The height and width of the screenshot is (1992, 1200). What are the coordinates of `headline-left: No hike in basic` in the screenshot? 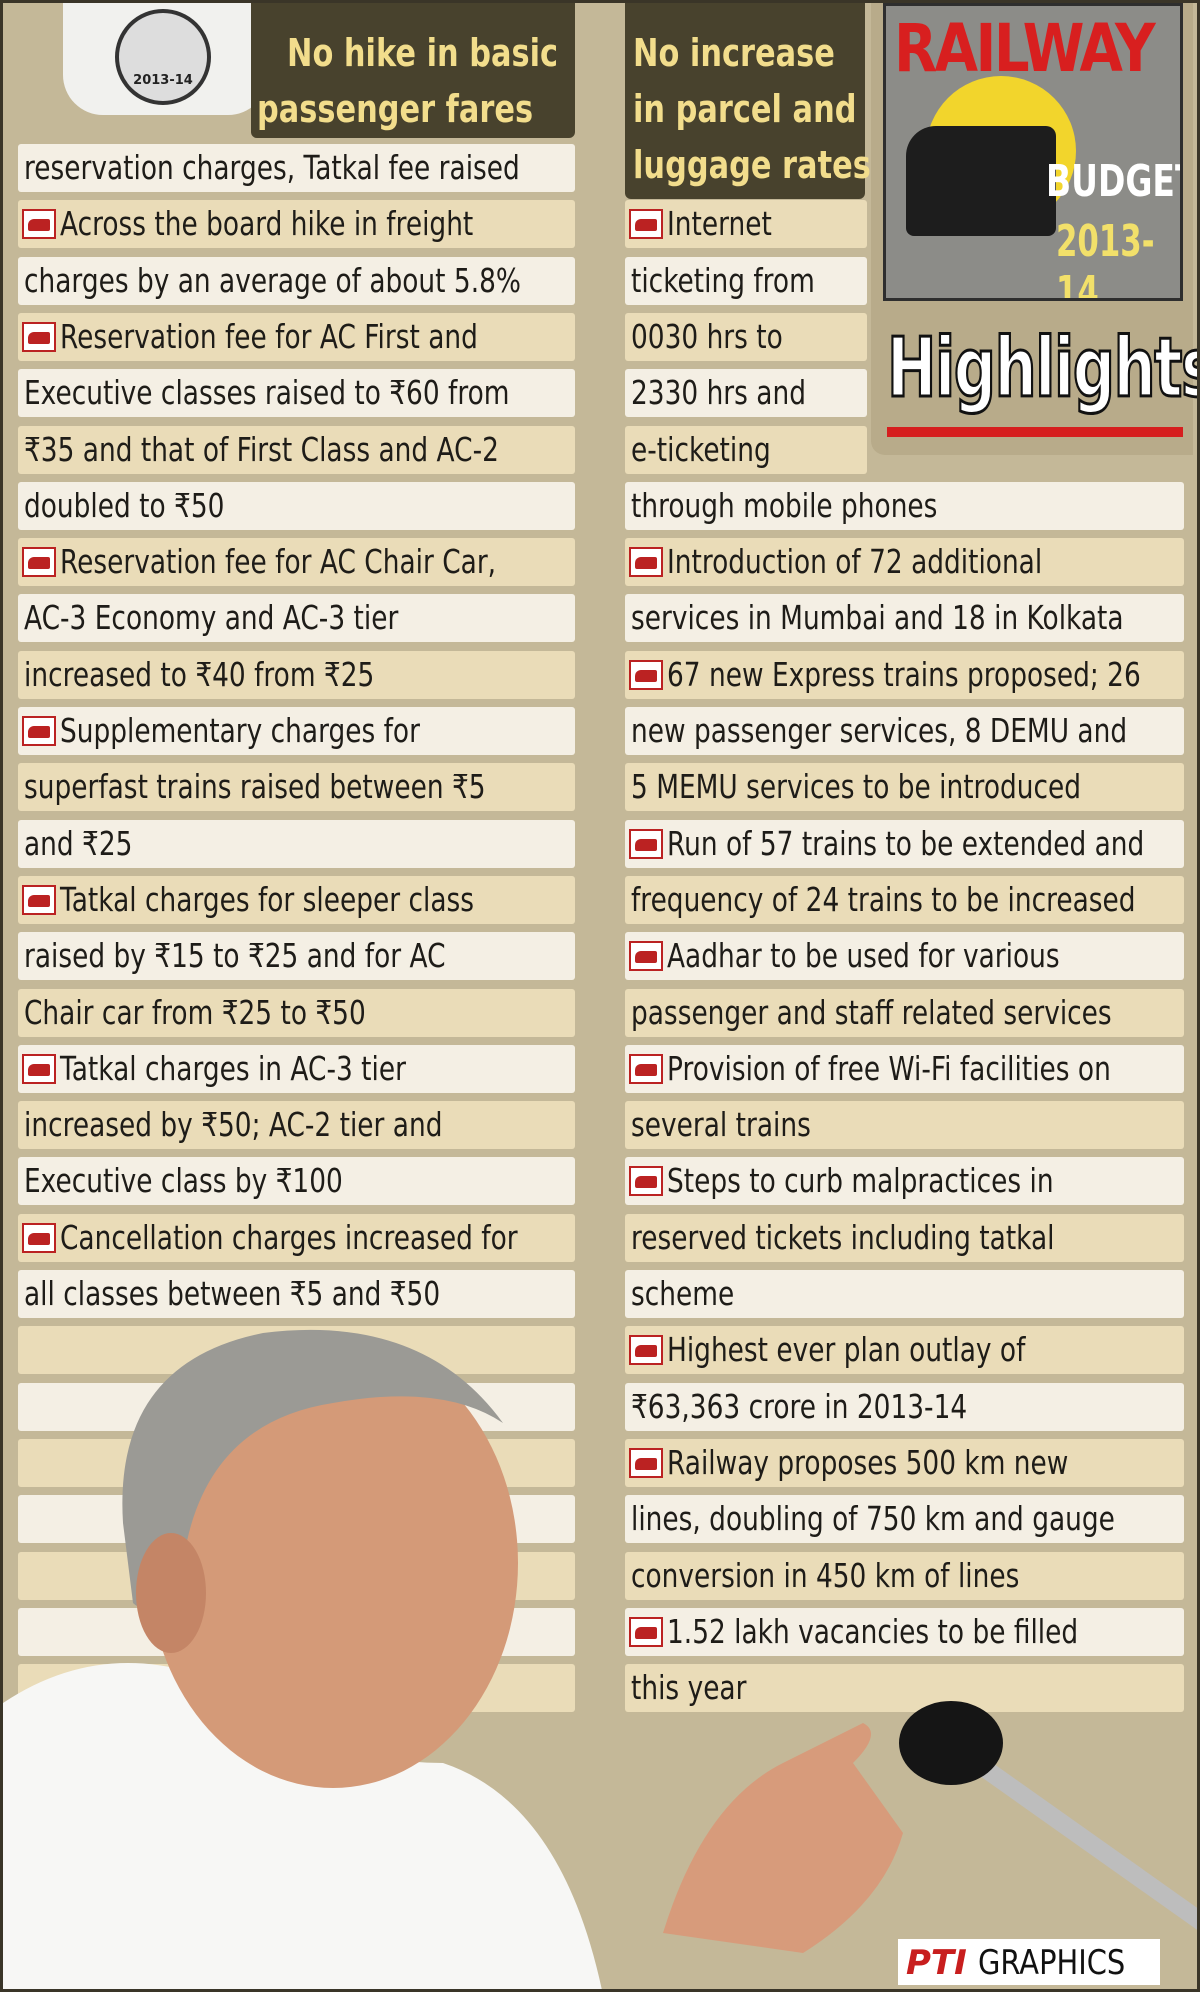 It's located at (423, 53).